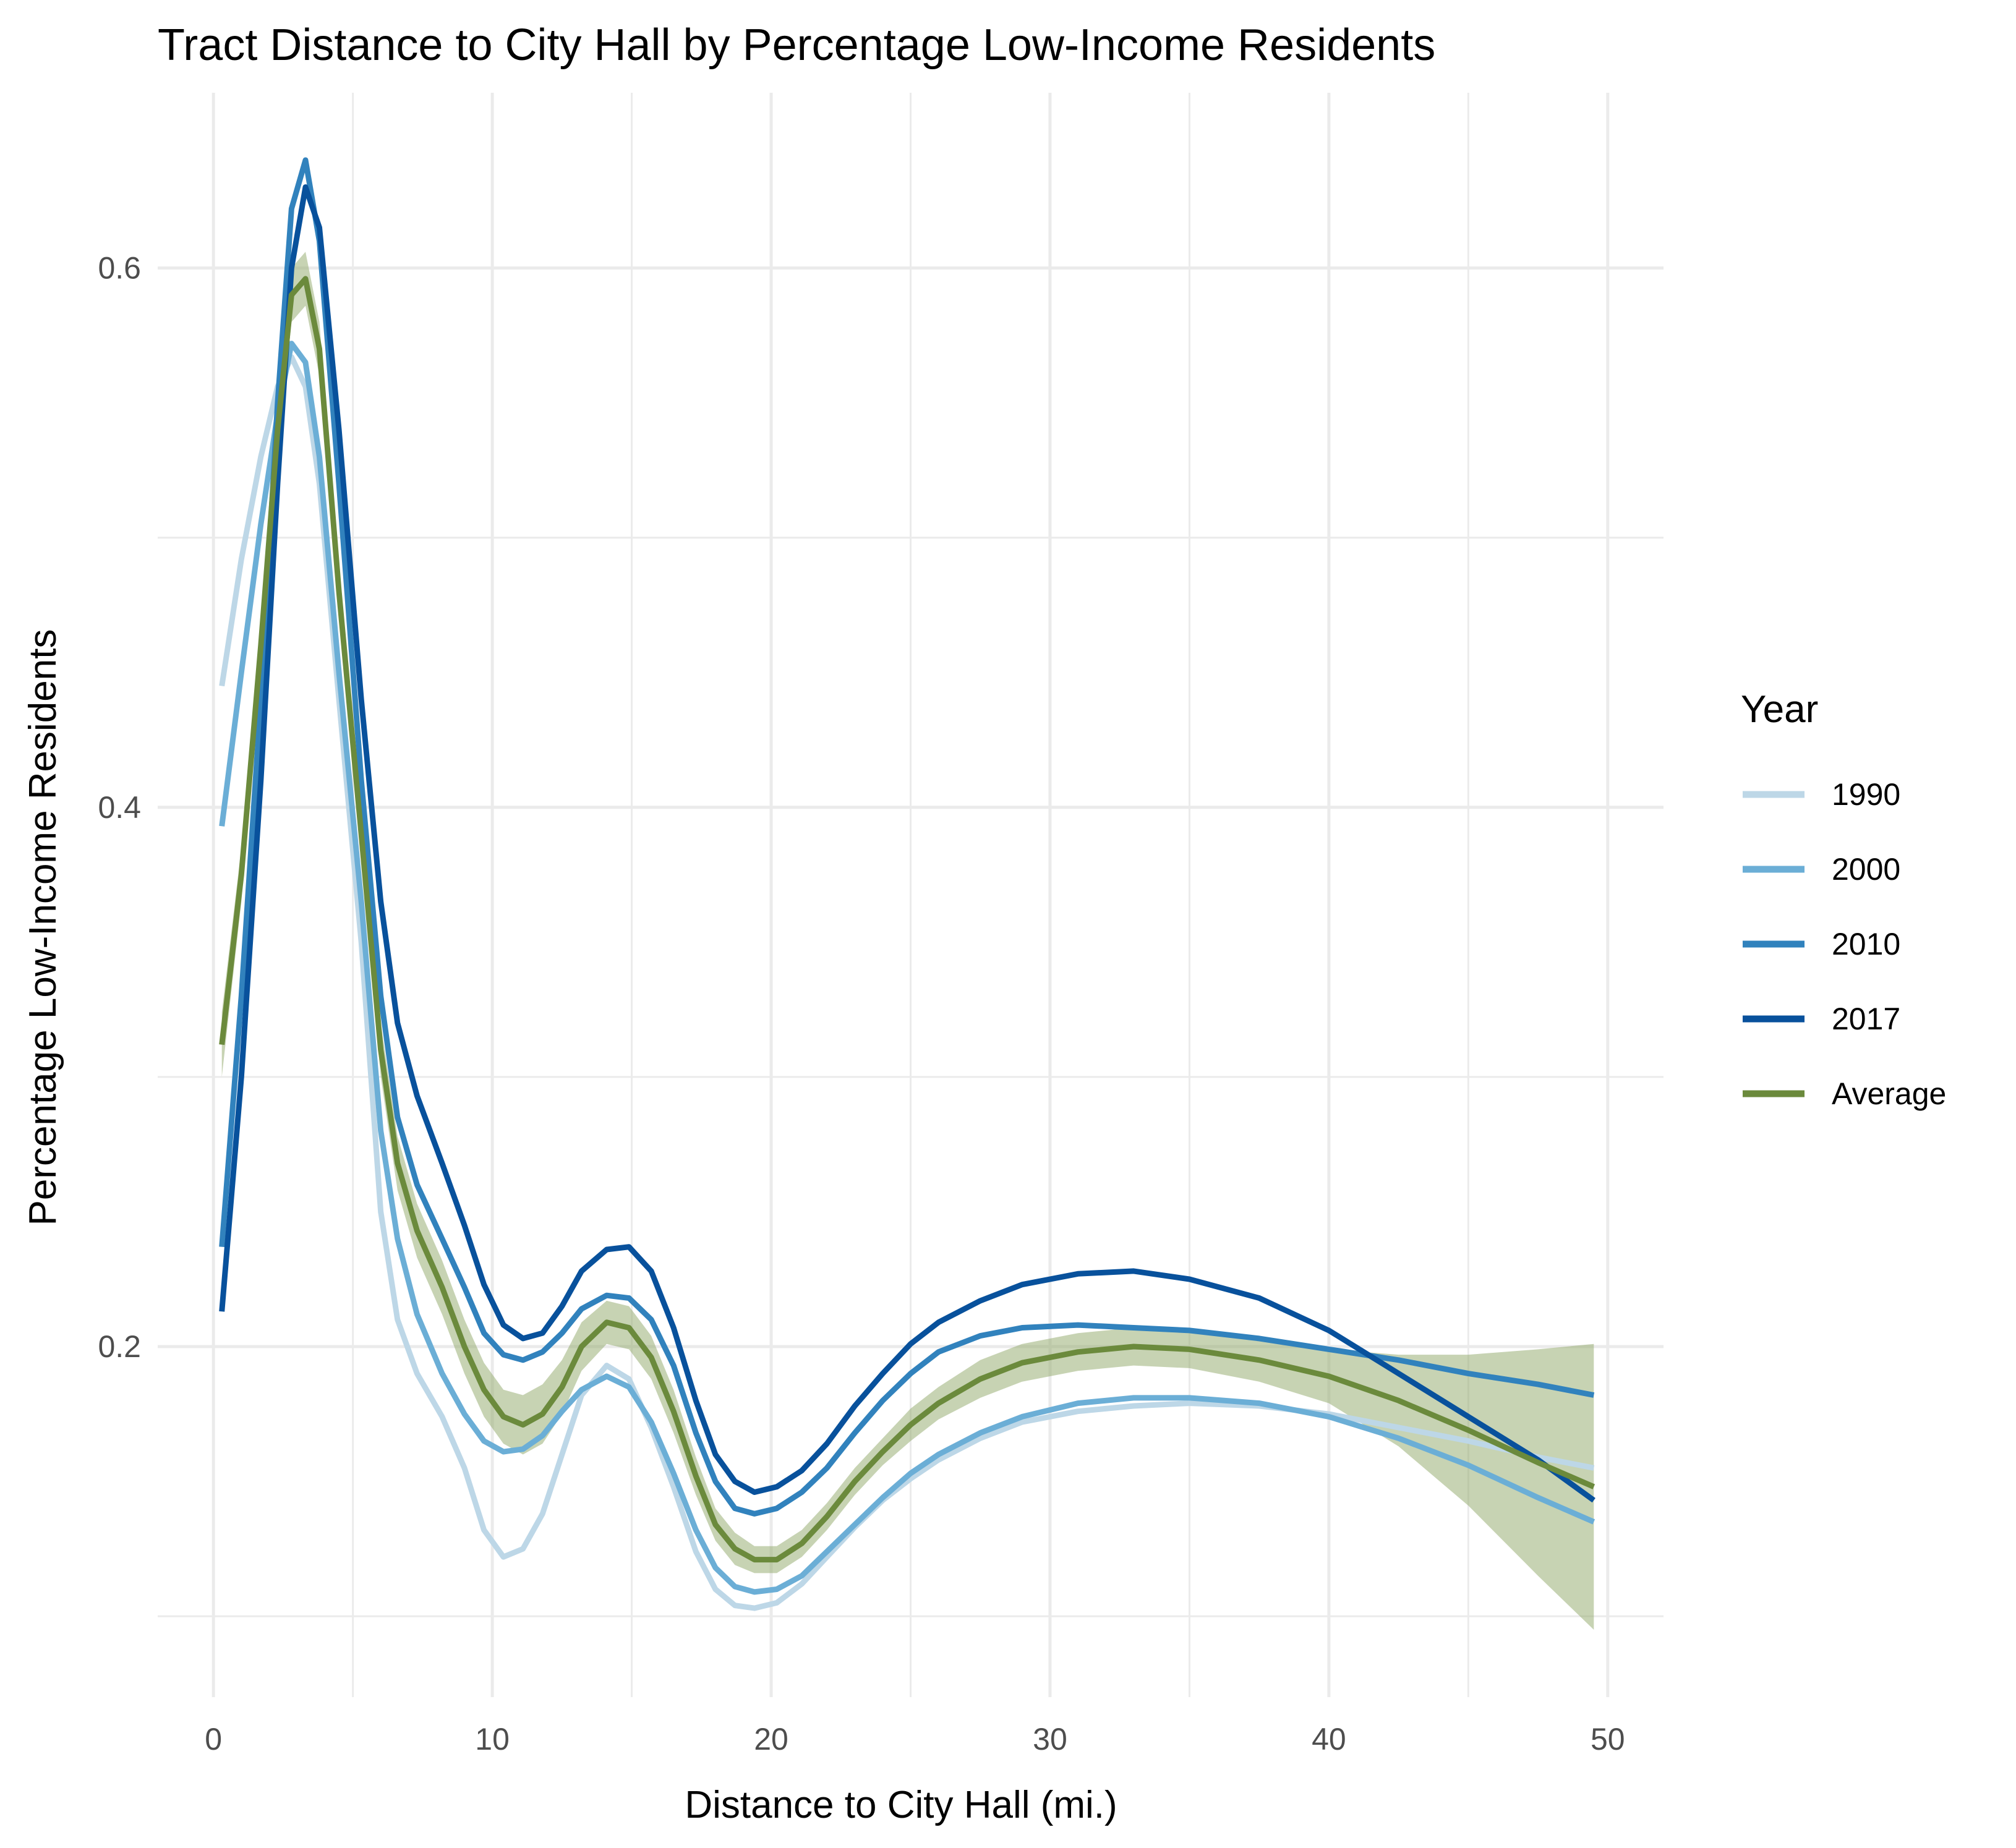  Describe the element at coordinates (1329, 1739) in the screenshot. I see `x-tick-label: 40` at that location.